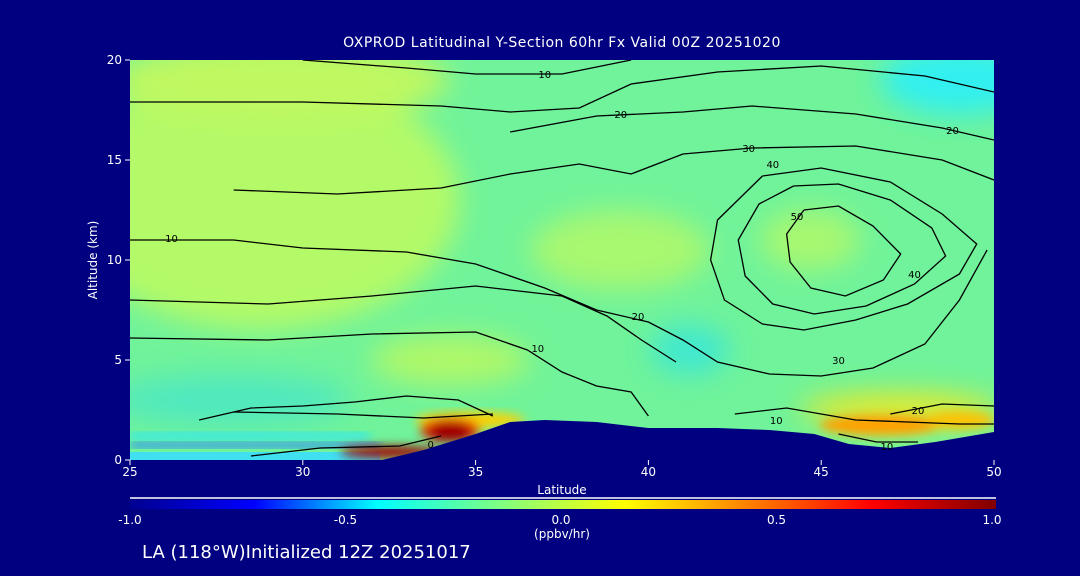  What do you see at coordinates (821, 472) in the screenshot?
I see `x-tick-label: 45` at bounding box center [821, 472].